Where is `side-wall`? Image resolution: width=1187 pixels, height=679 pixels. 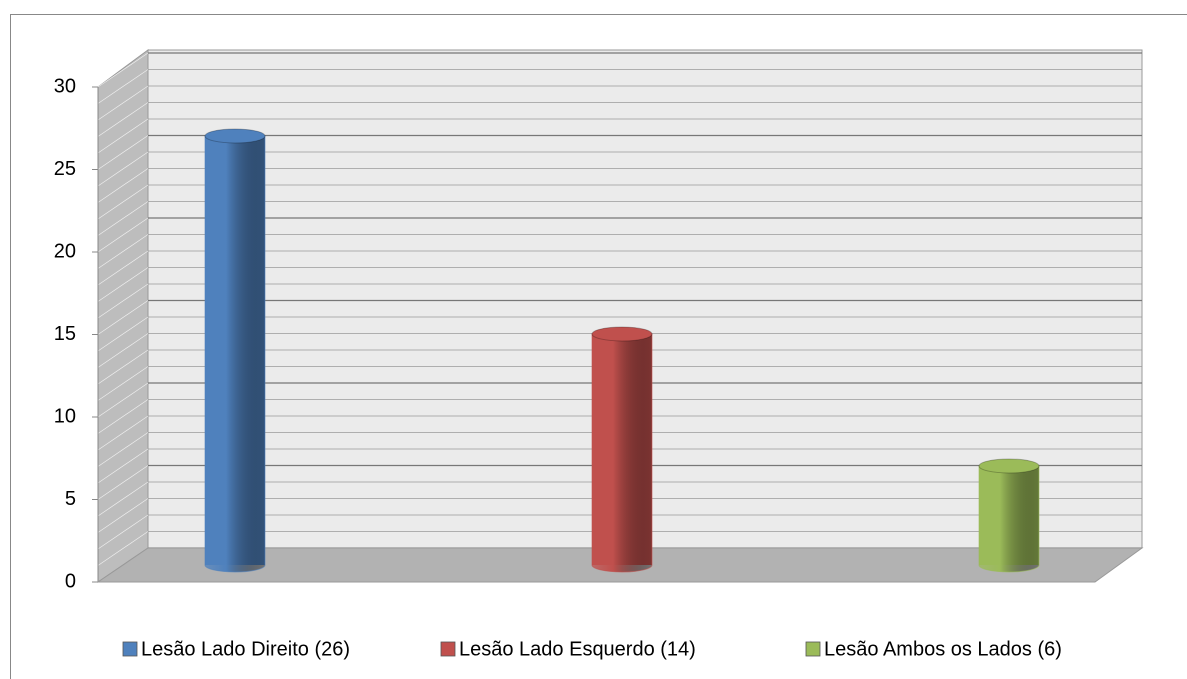 side-wall is located at coordinates (123, 316).